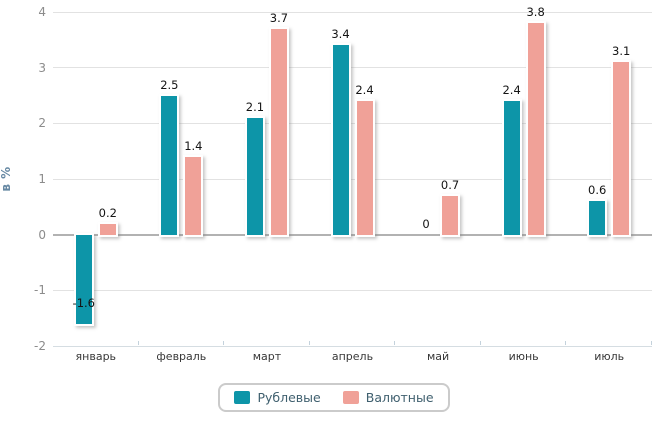 The height and width of the screenshot is (421, 668). What do you see at coordinates (450, 215) in the screenshot?
I see `bar-Валютные-май` at bounding box center [450, 215].